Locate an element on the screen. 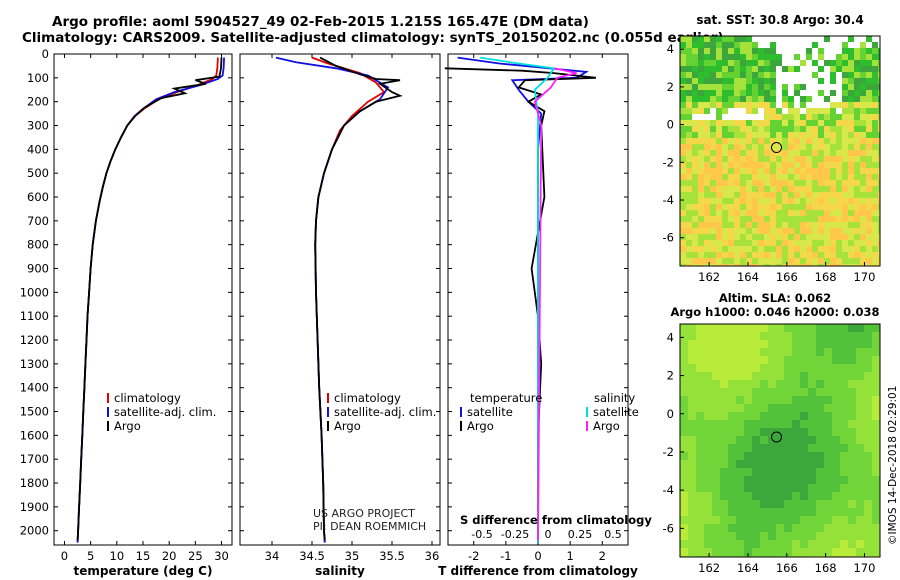  x-tick-label: 20 is located at coordinates (169, 556).